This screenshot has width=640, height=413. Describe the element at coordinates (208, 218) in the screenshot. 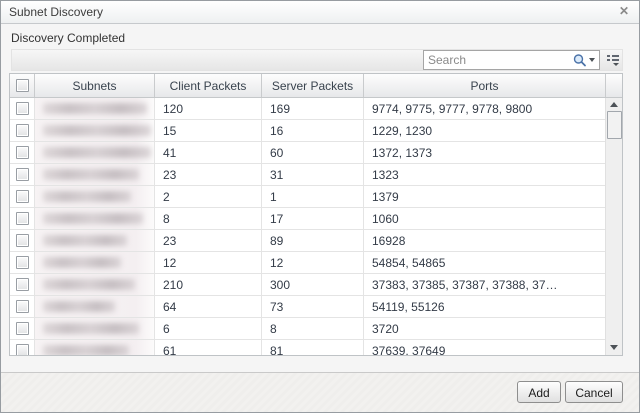

I see `cell-client-packets: 8` at that location.